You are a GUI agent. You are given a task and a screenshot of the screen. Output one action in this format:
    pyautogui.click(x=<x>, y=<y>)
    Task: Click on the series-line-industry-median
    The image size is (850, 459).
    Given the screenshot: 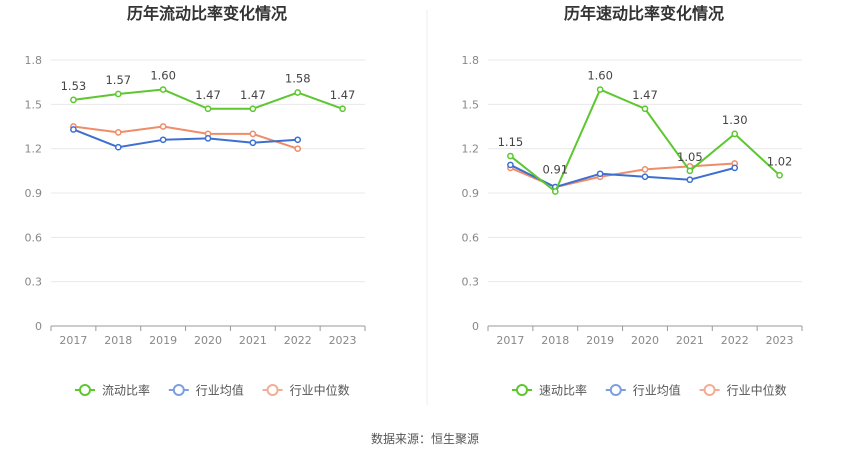 What is the action you would take?
    pyautogui.click(x=186, y=137)
    